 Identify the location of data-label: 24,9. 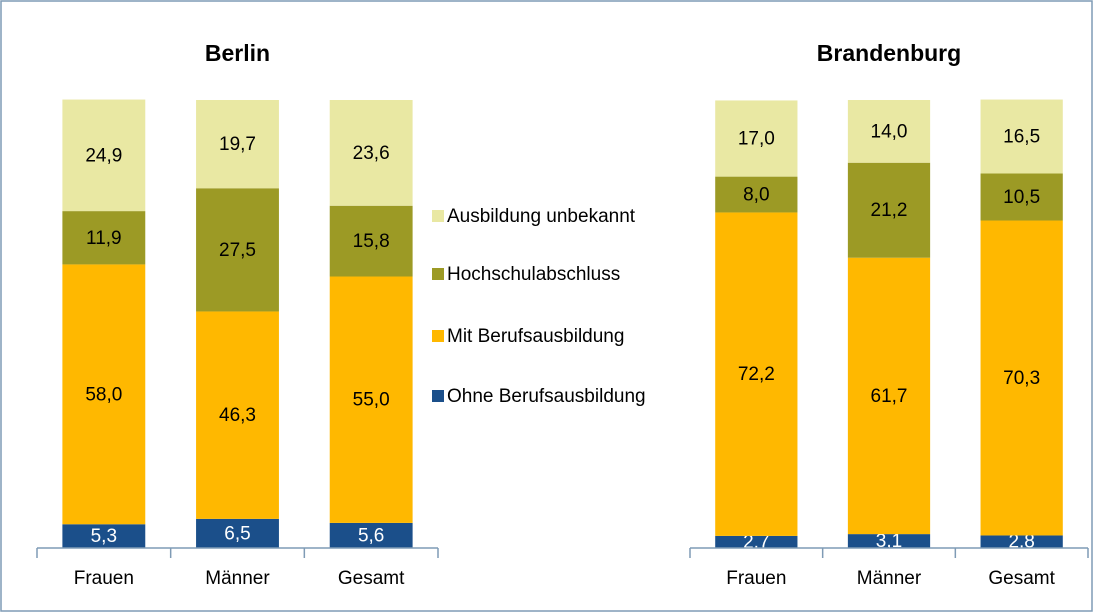
(103, 155).